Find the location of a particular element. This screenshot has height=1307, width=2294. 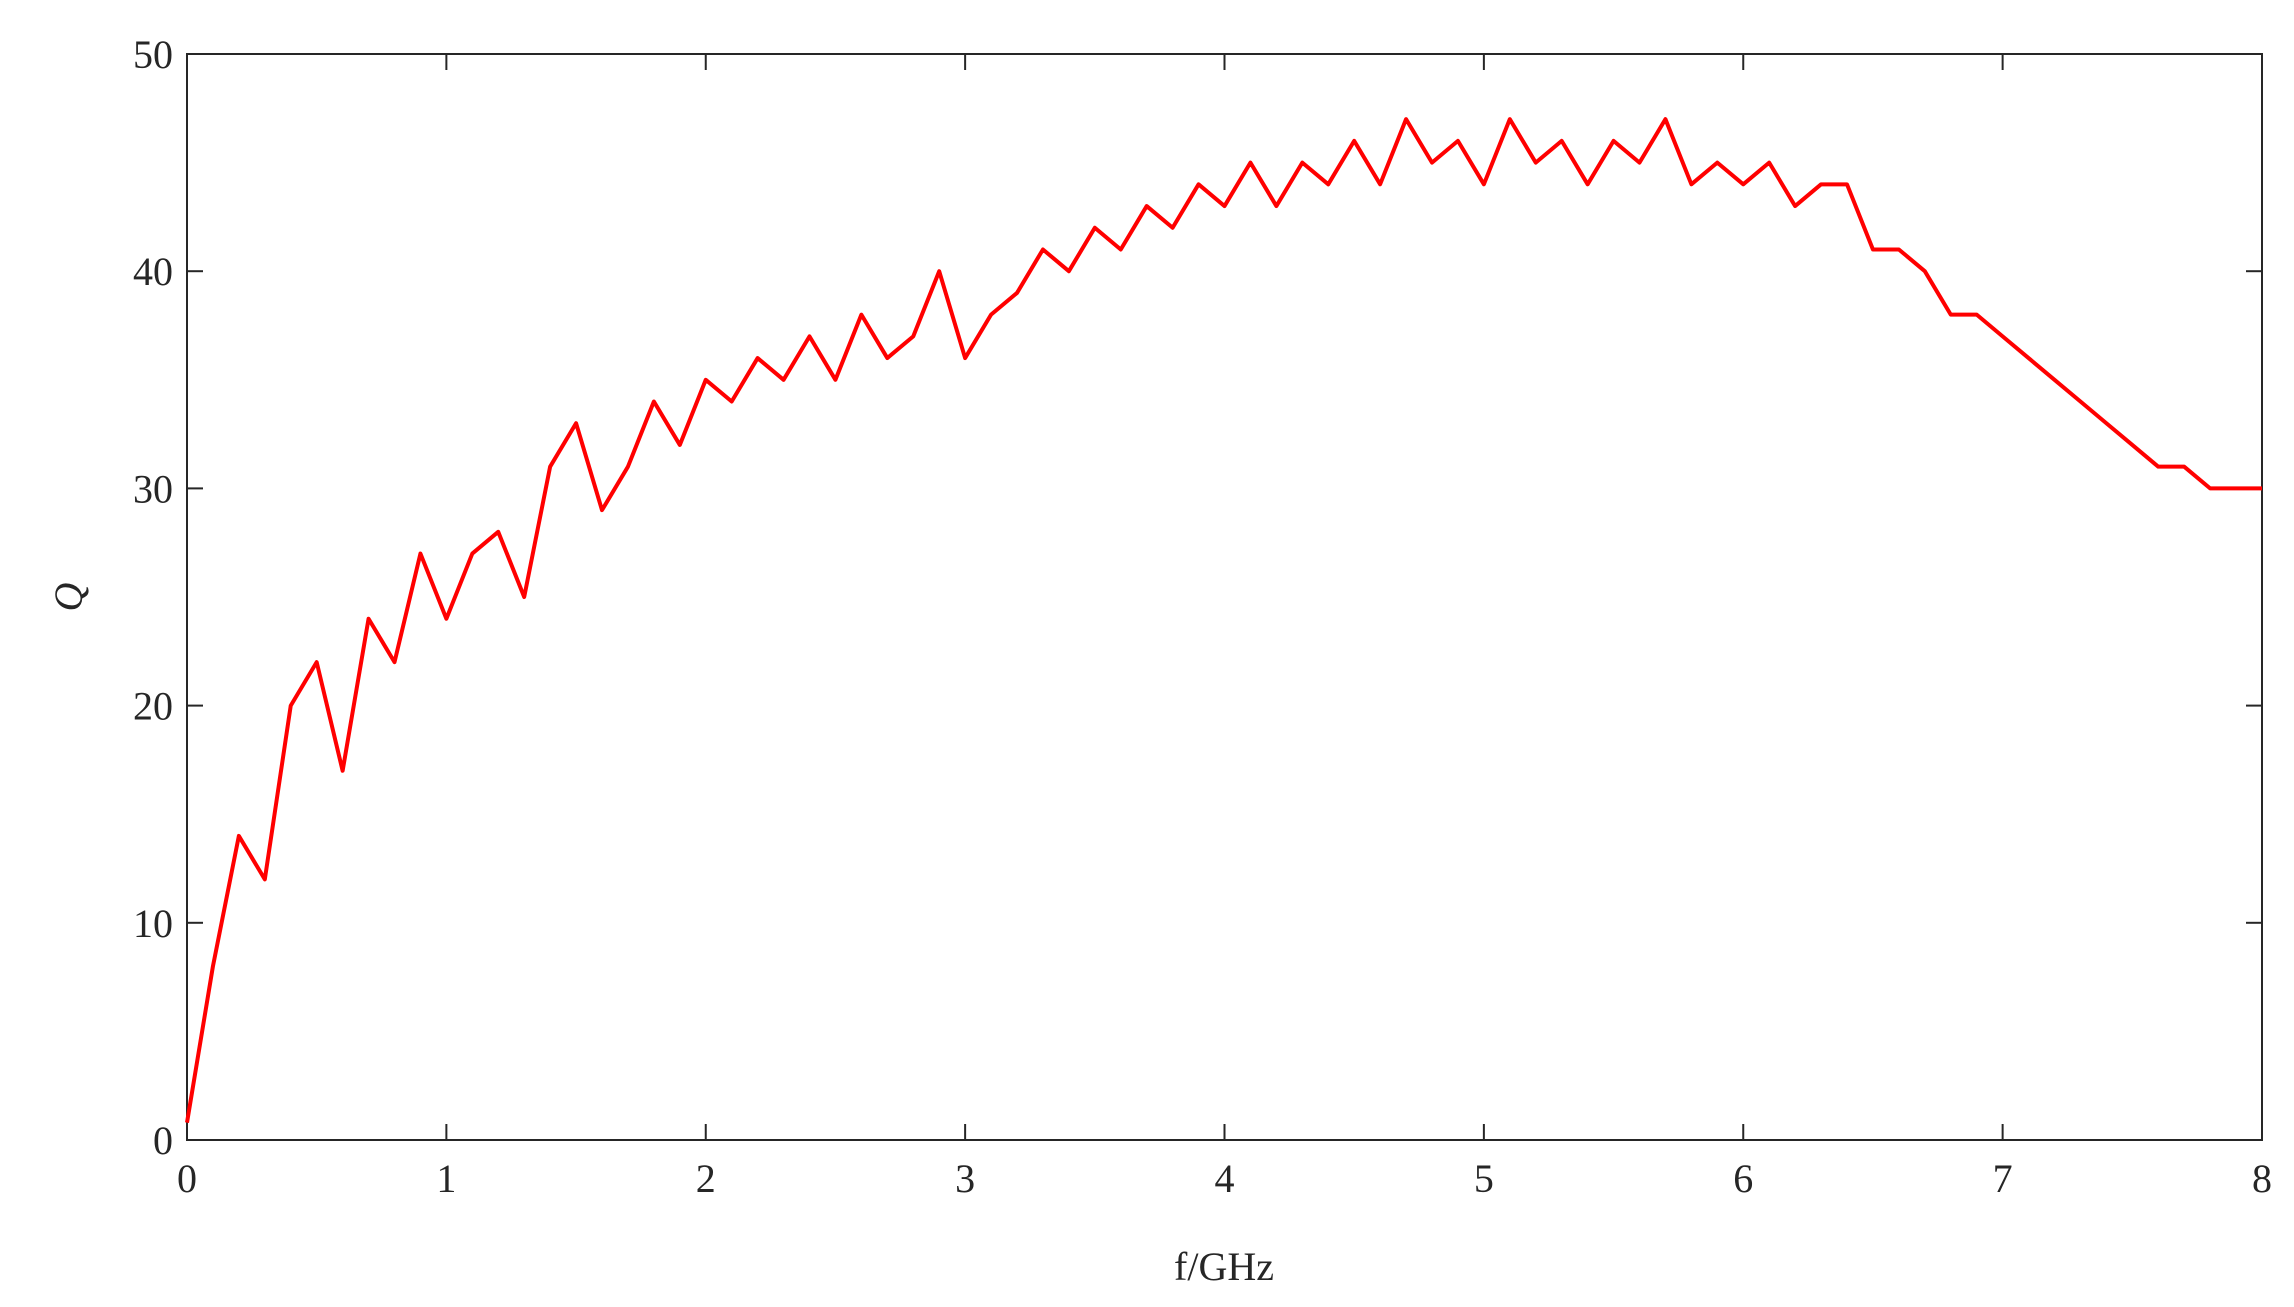

x-tick-label: 3 is located at coordinates (965, 1178).